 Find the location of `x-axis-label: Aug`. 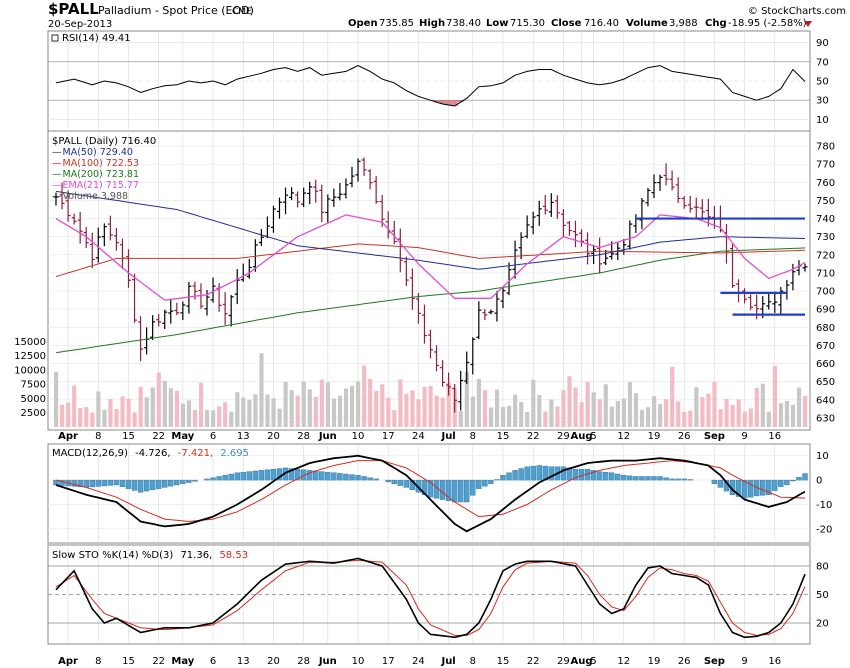

x-axis-label: Aug is located at coordinates (581, 436).